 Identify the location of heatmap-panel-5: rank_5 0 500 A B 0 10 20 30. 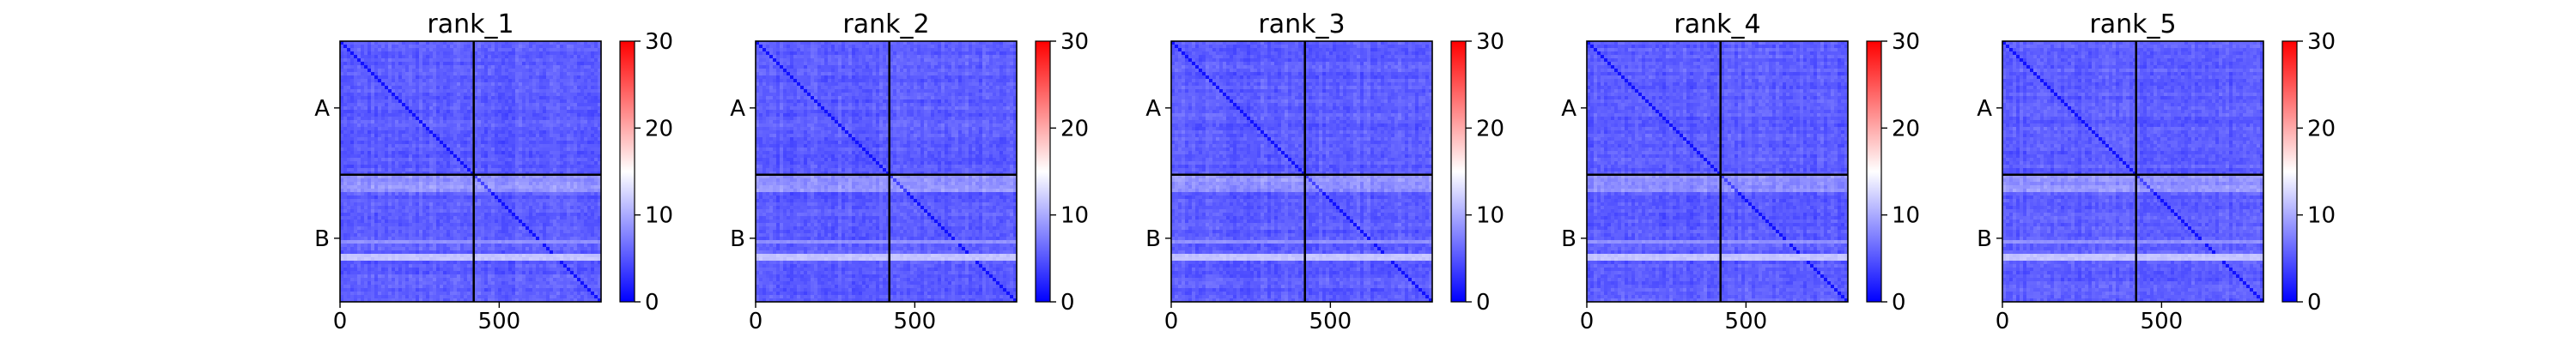
(2156, 171).